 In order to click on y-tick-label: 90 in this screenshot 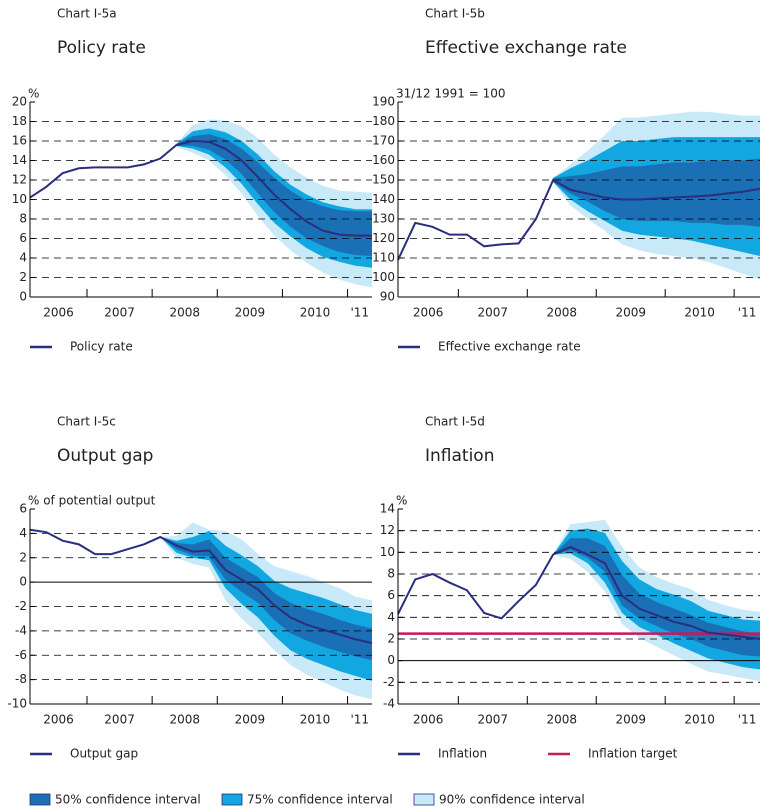, I will do `click(387, 297)`.